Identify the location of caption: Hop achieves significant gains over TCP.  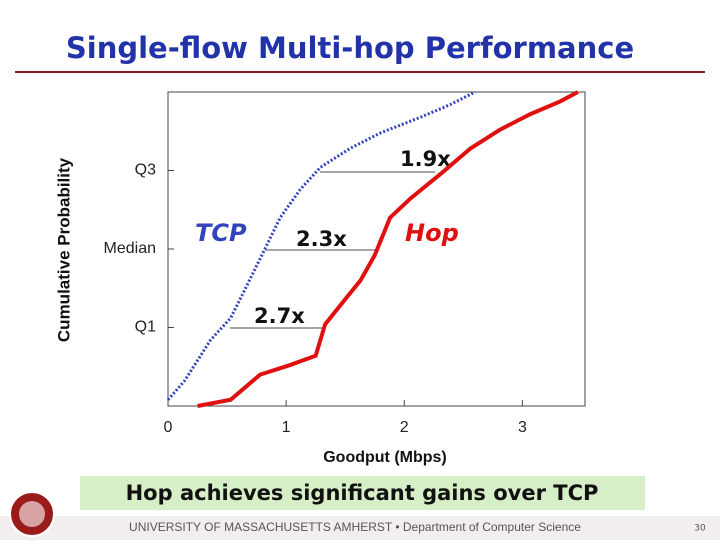
(362, 493).